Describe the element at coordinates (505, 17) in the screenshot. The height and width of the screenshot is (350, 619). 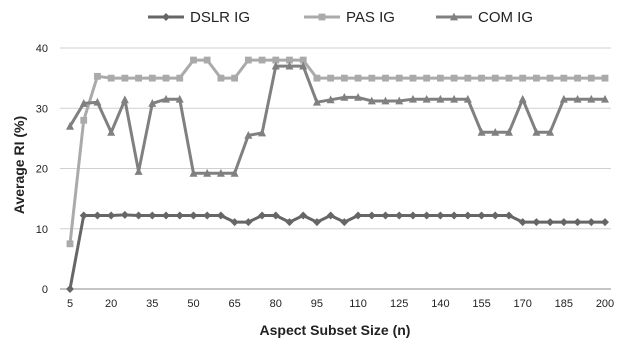
I see `legend-label: COM IG` at that location.